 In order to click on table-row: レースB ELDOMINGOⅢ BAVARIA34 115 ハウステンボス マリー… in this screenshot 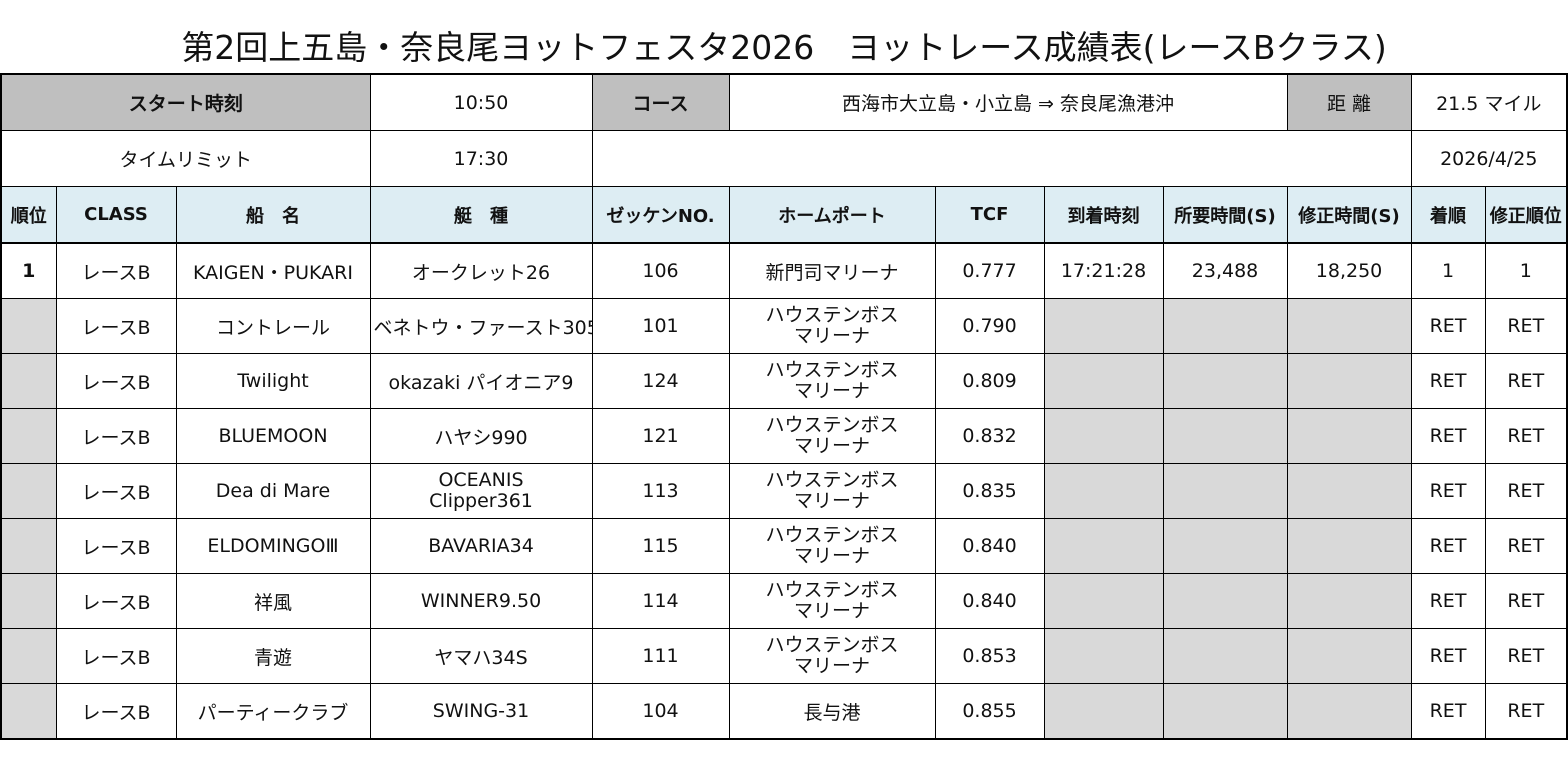, I will do `click(784, 546)`.